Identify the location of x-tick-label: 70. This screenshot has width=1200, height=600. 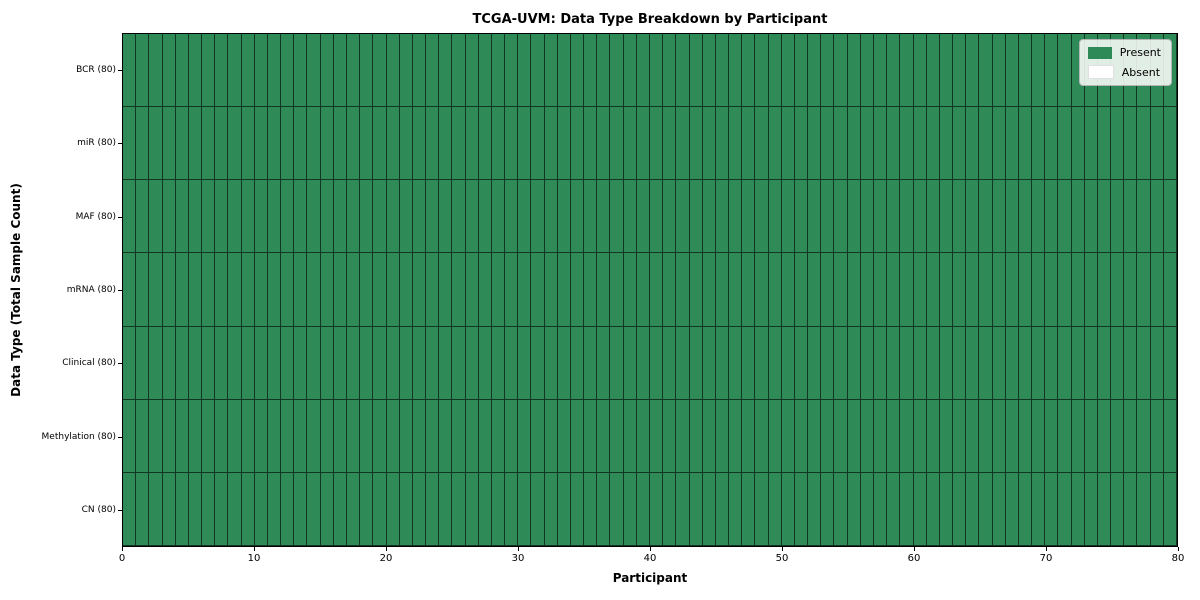
(1046, 558).